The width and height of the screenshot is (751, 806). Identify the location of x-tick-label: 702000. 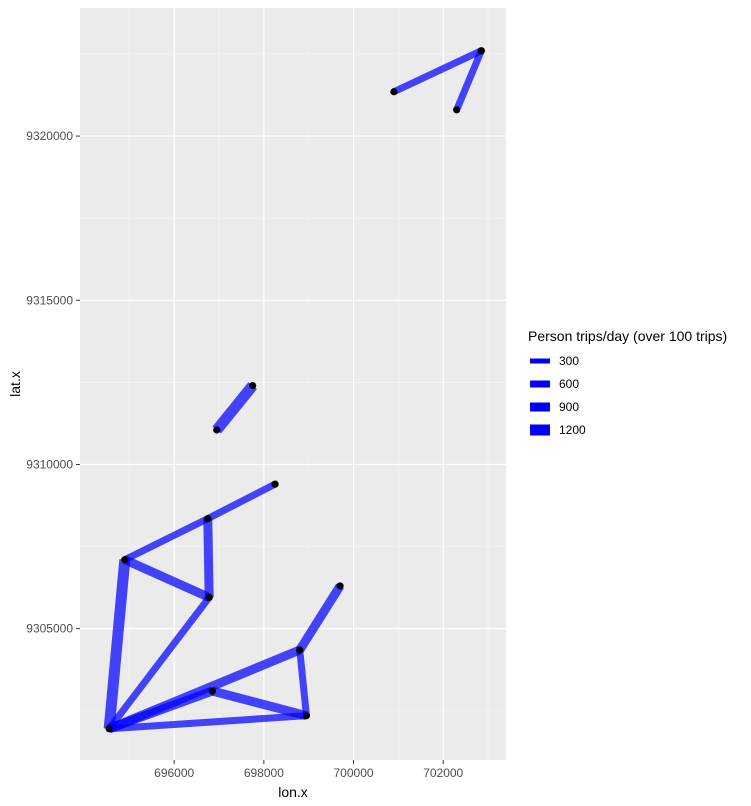
(443, 773).